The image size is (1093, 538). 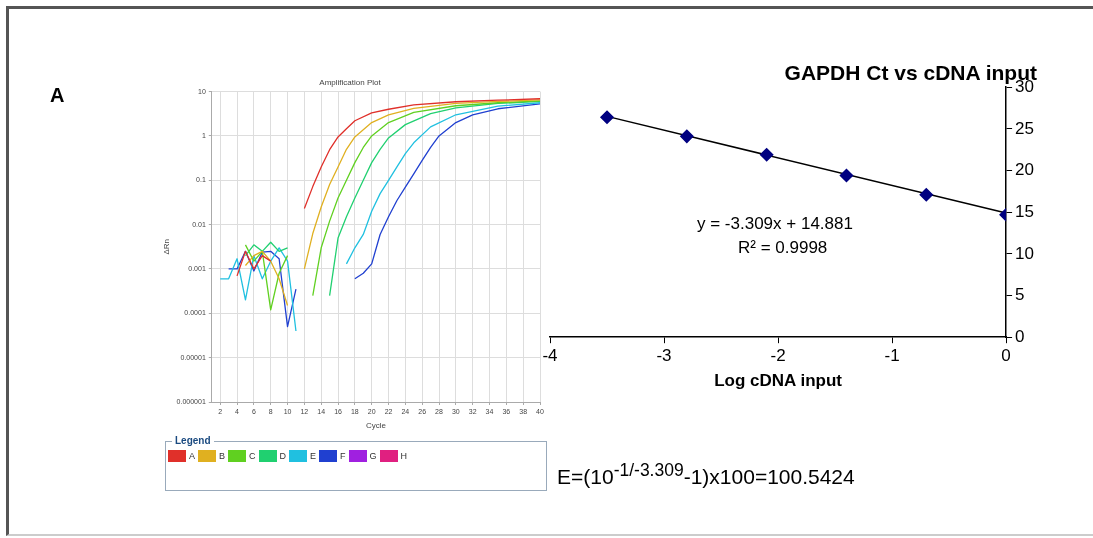 What do you see at coordinates (706, 474) in the screenshot?
I see `text: E=(10$^{-1/-3.309}$-1)x100=100.5424` at bounding box center [706, 474].